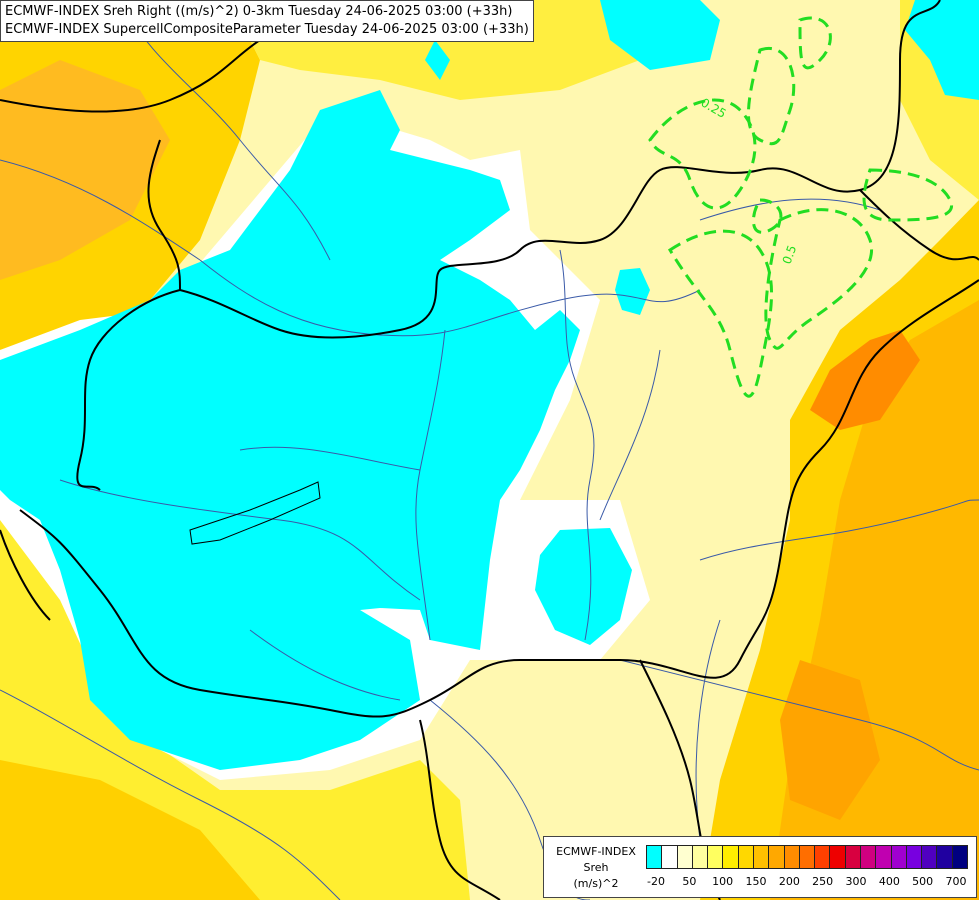 The height and width of the screenshot is (900, 979). What do you see at coordinates (790, 254) in the screenshot?
I see `contour-label-05: 0.5` at bounding box center [790, 254].